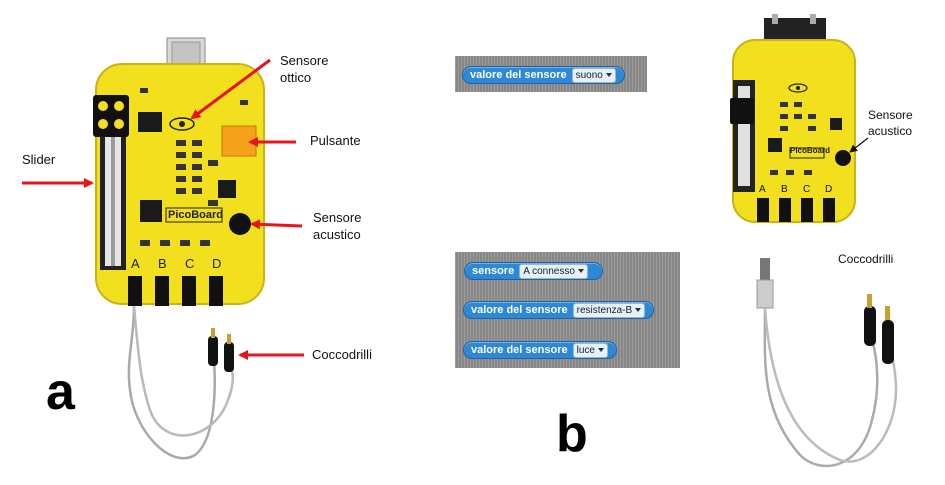 This screenshot has width=945, height=485. I want to click on sensor-dropdown: suono, so click(593, 75).